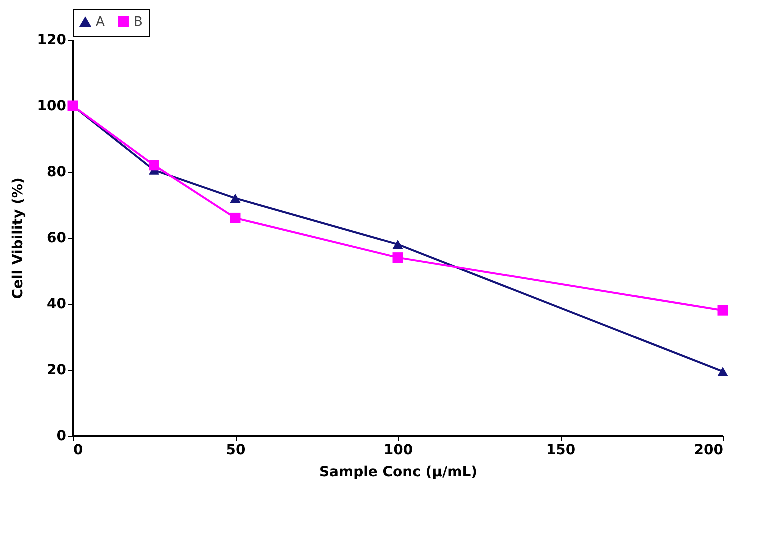  I want to click on y-tick-label: 80, so click(57, 172).